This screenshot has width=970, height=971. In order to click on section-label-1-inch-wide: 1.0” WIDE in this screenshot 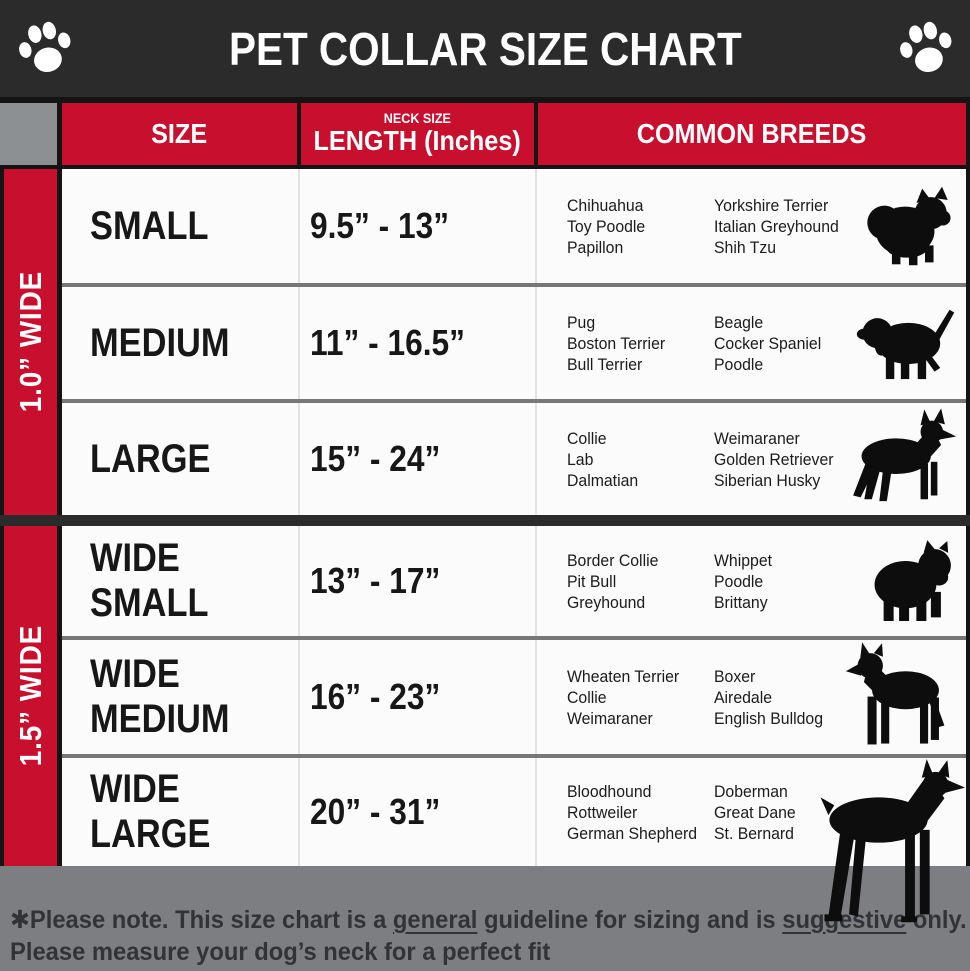, I will do `click(30, 342)`.